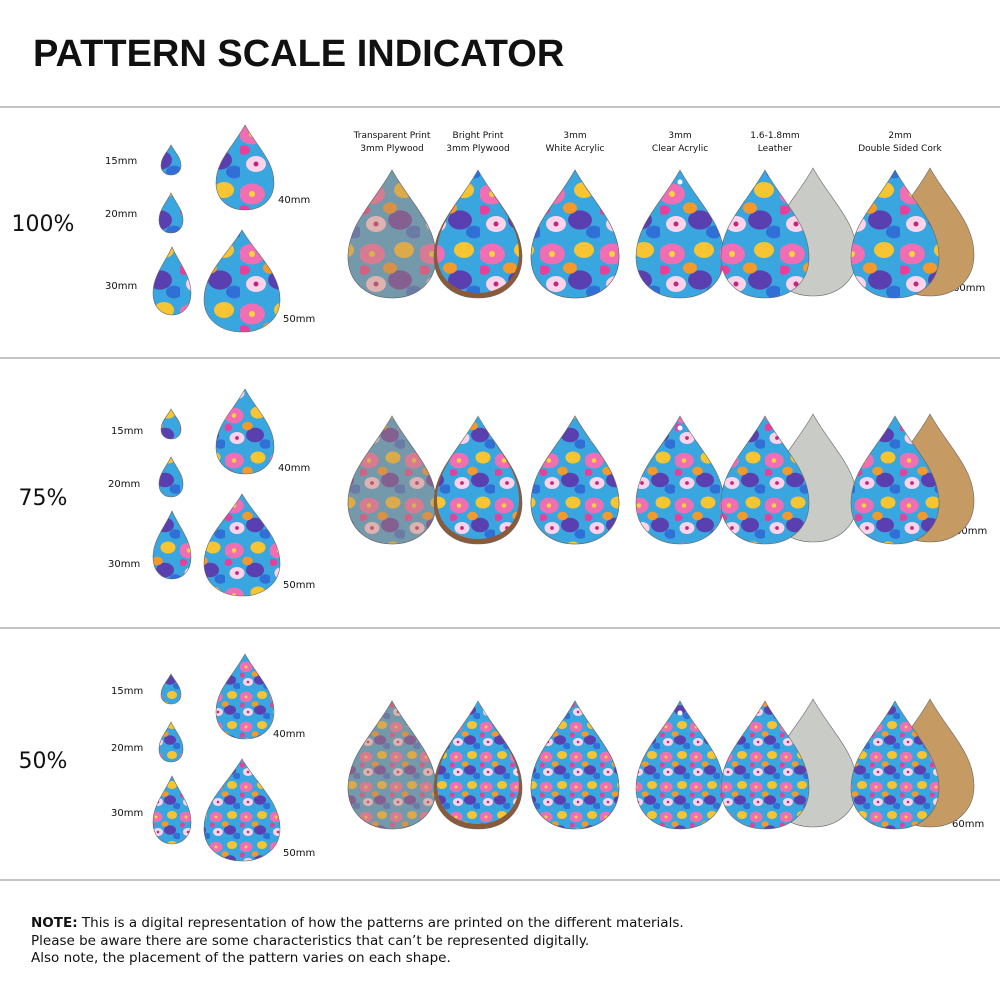  What do you see at coordinates (575, 149) in the screenshot?
I see `material-label: White Acrylic` at bounding box center [575, 149].